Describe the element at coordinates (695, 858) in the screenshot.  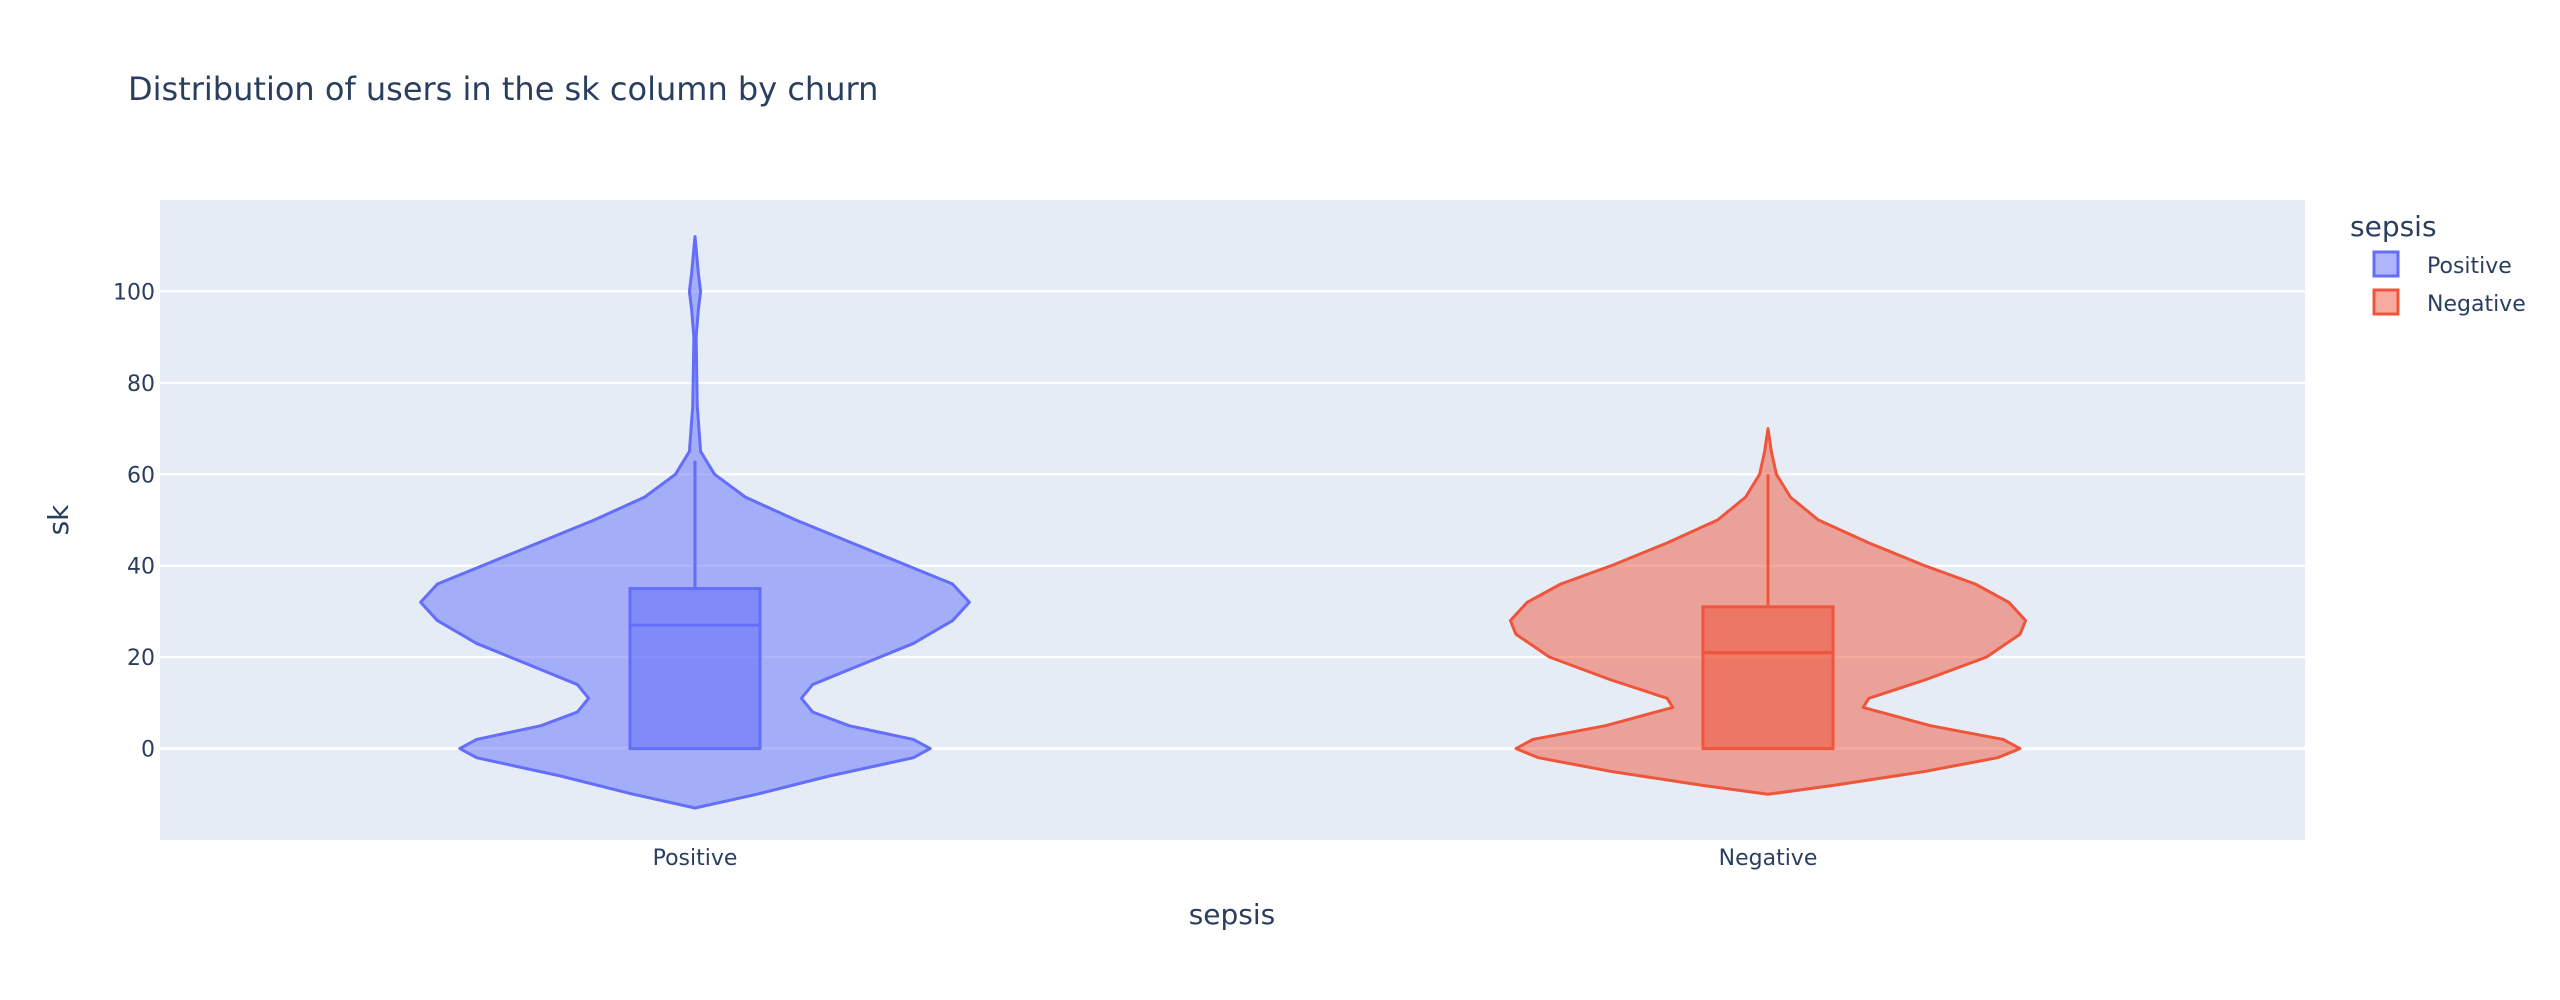
I see `x-tick-label: Positive` at that location.